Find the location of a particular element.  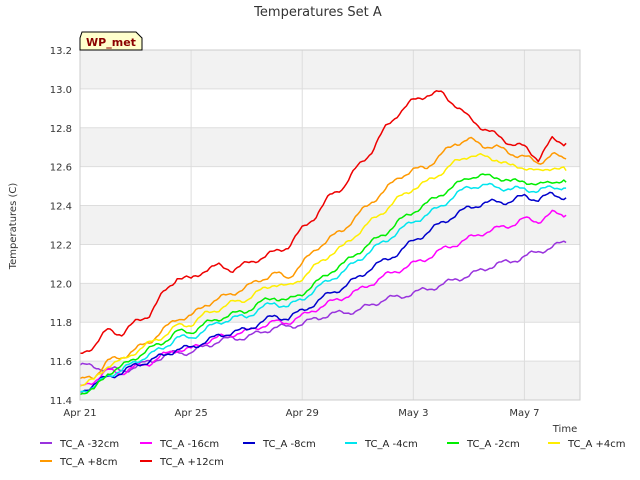

x-tick-label: Apr 25 is located at coordinates (191, 413).